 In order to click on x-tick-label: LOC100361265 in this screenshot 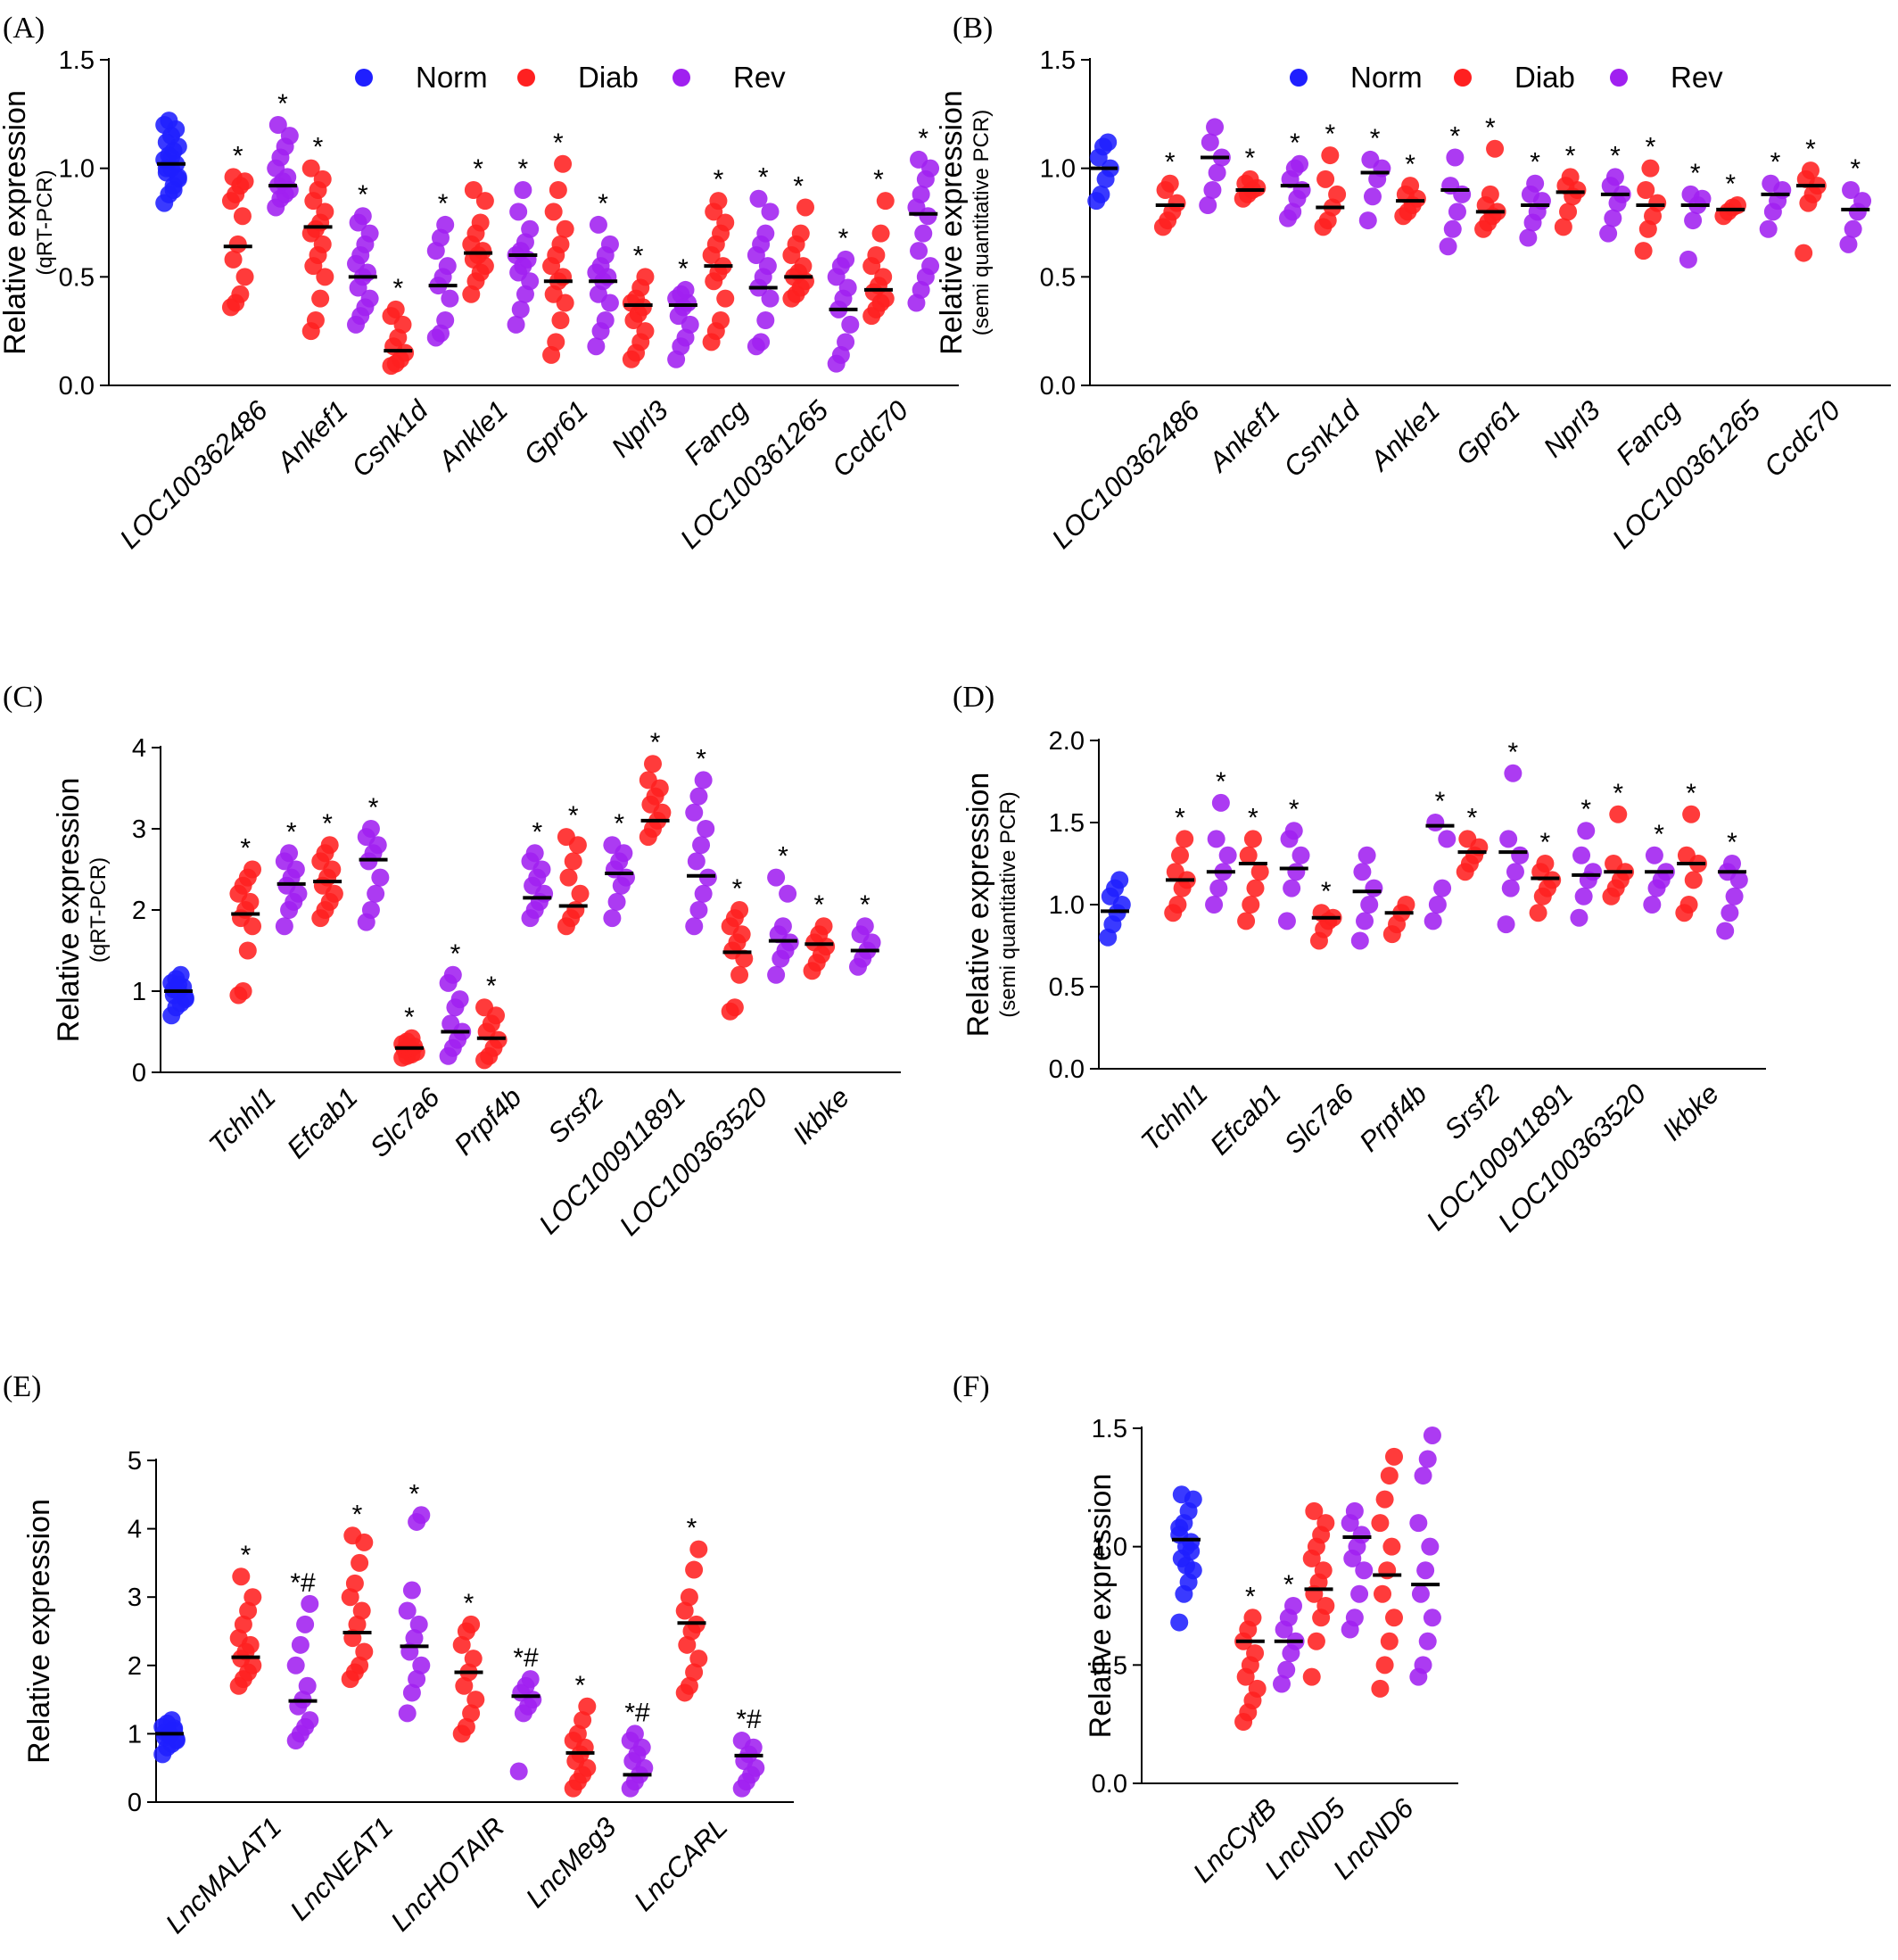, I will do `click(754, 474)`.